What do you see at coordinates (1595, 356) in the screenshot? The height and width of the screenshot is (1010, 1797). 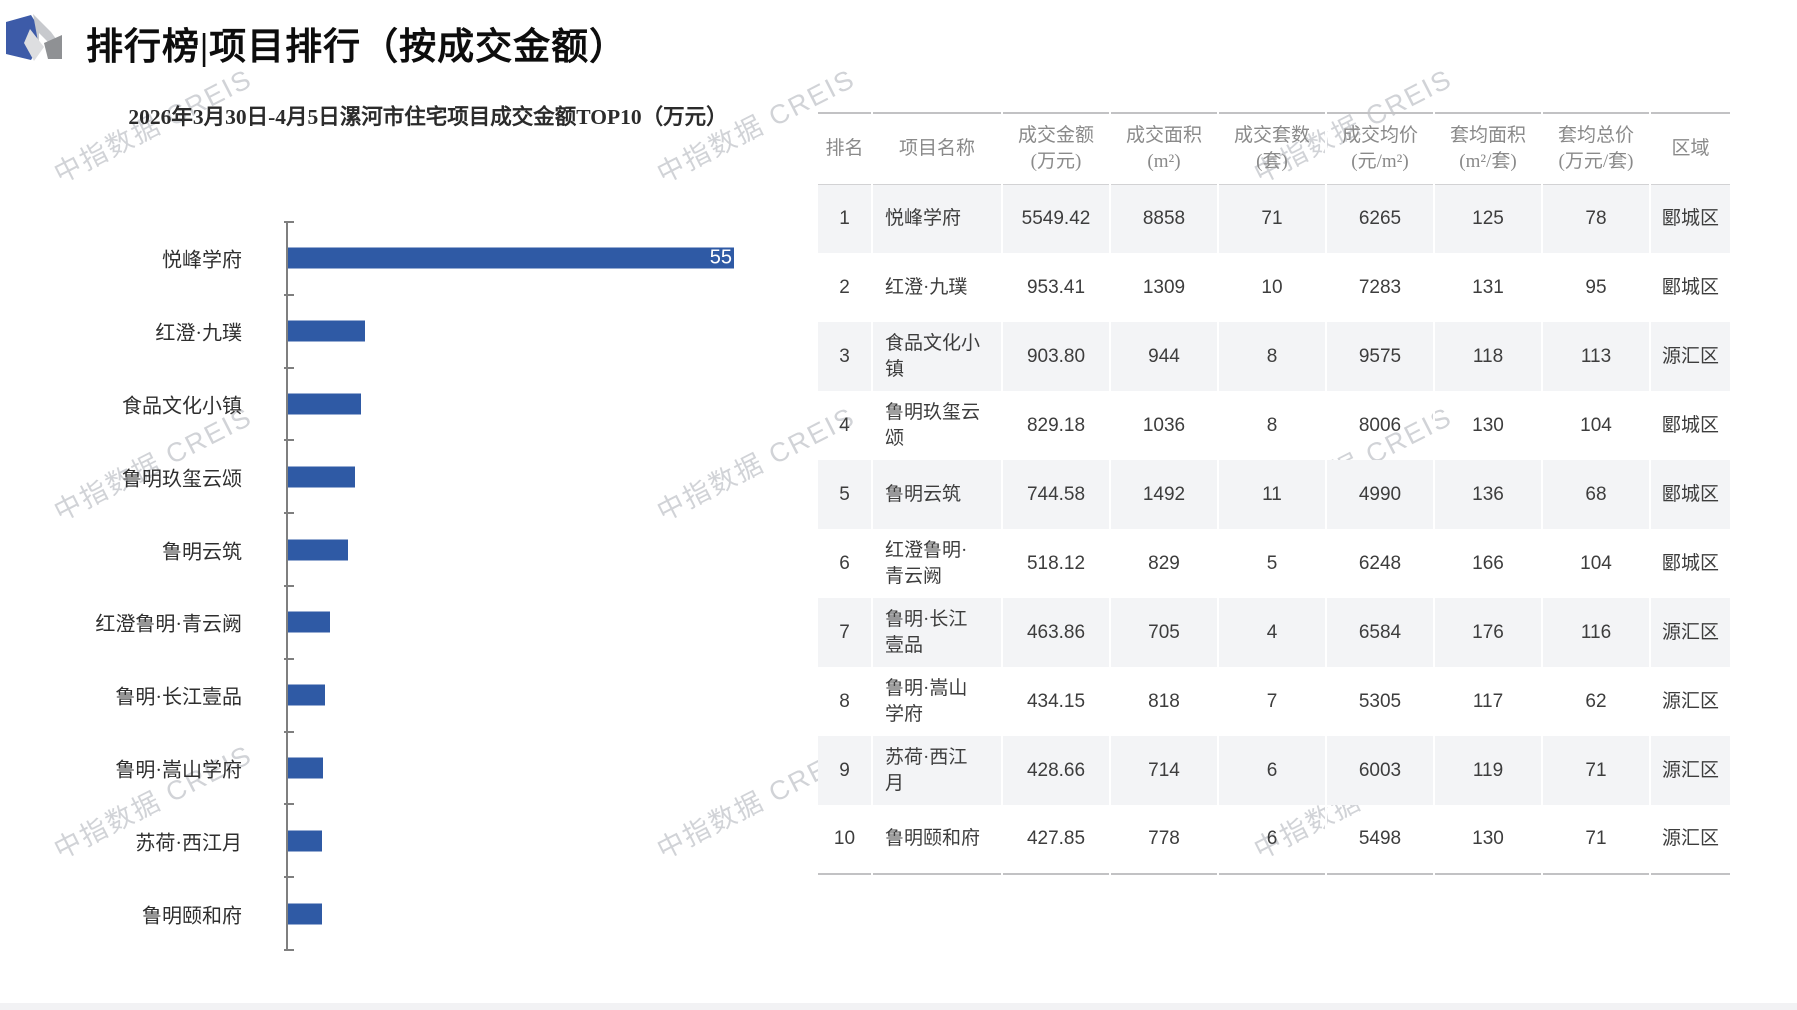 I see `table-cell: 113` at bounding box center [1595, 356].